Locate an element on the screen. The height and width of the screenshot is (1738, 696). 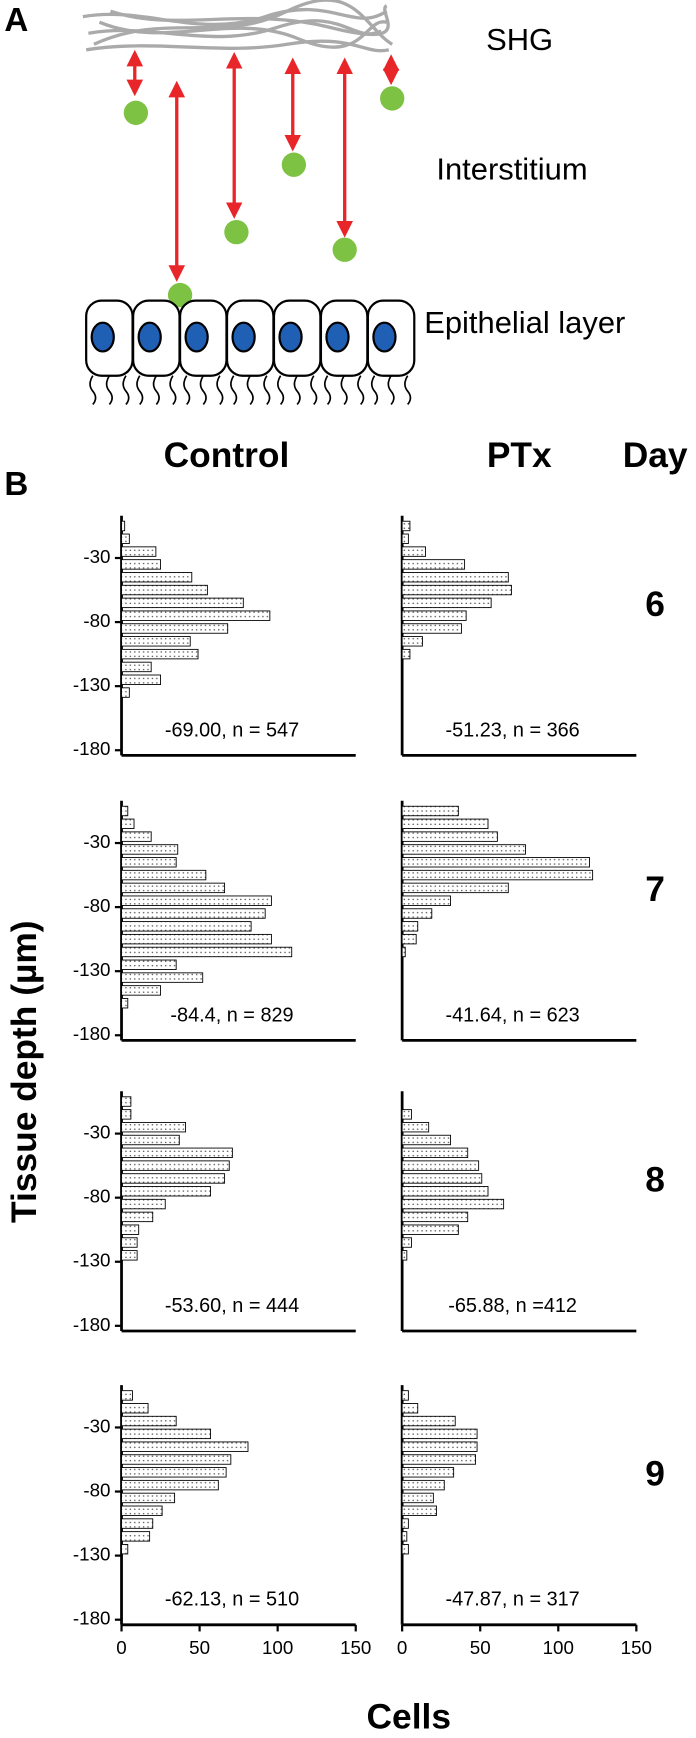
collagen-fibers is located at coordinates (238, 26).